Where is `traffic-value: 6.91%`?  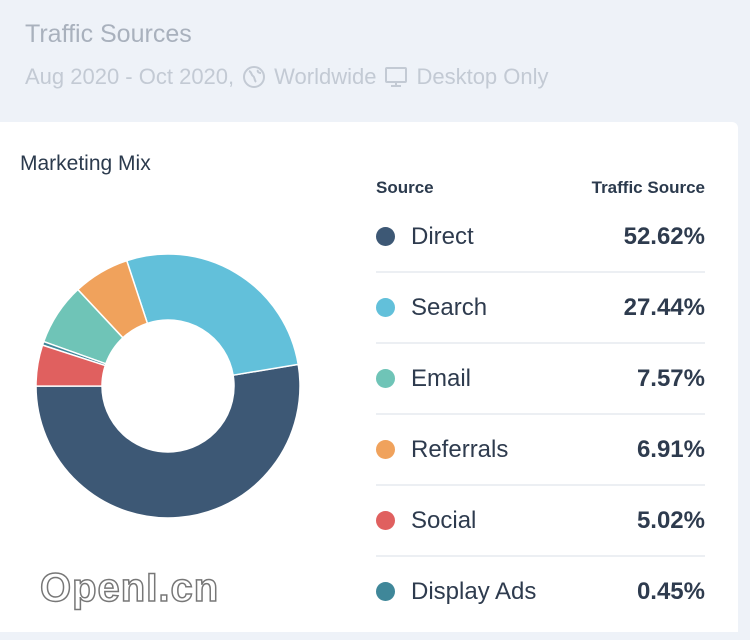
traffic-value: 6.91% is located at coordinates (670, 449).